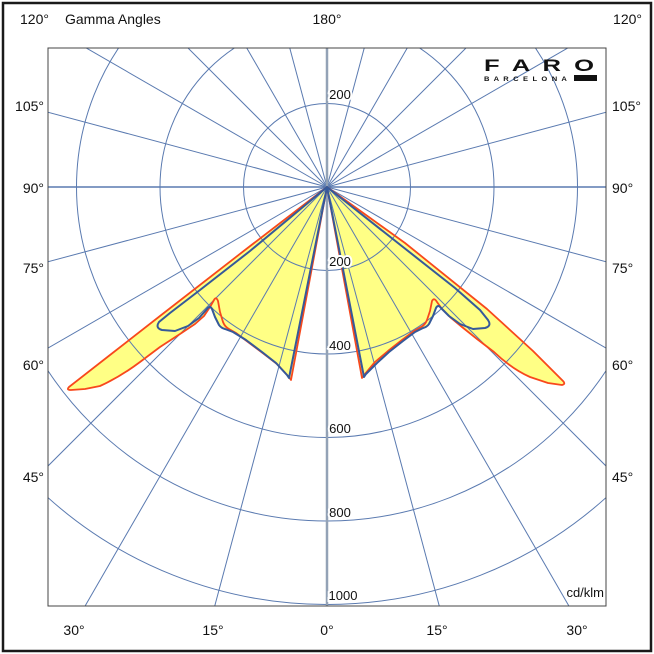 This screenshot has height=654, width=654. I want to click on angle-label-left-105: 105°, so click(29, 106).